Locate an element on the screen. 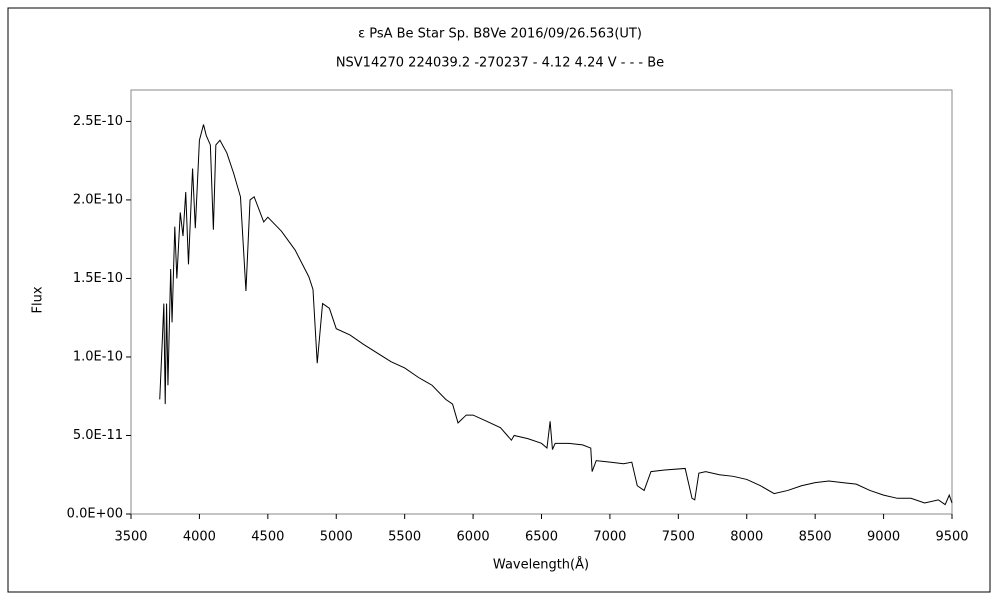  x-tick-label: 8500 is located at coordinates (815, 537).